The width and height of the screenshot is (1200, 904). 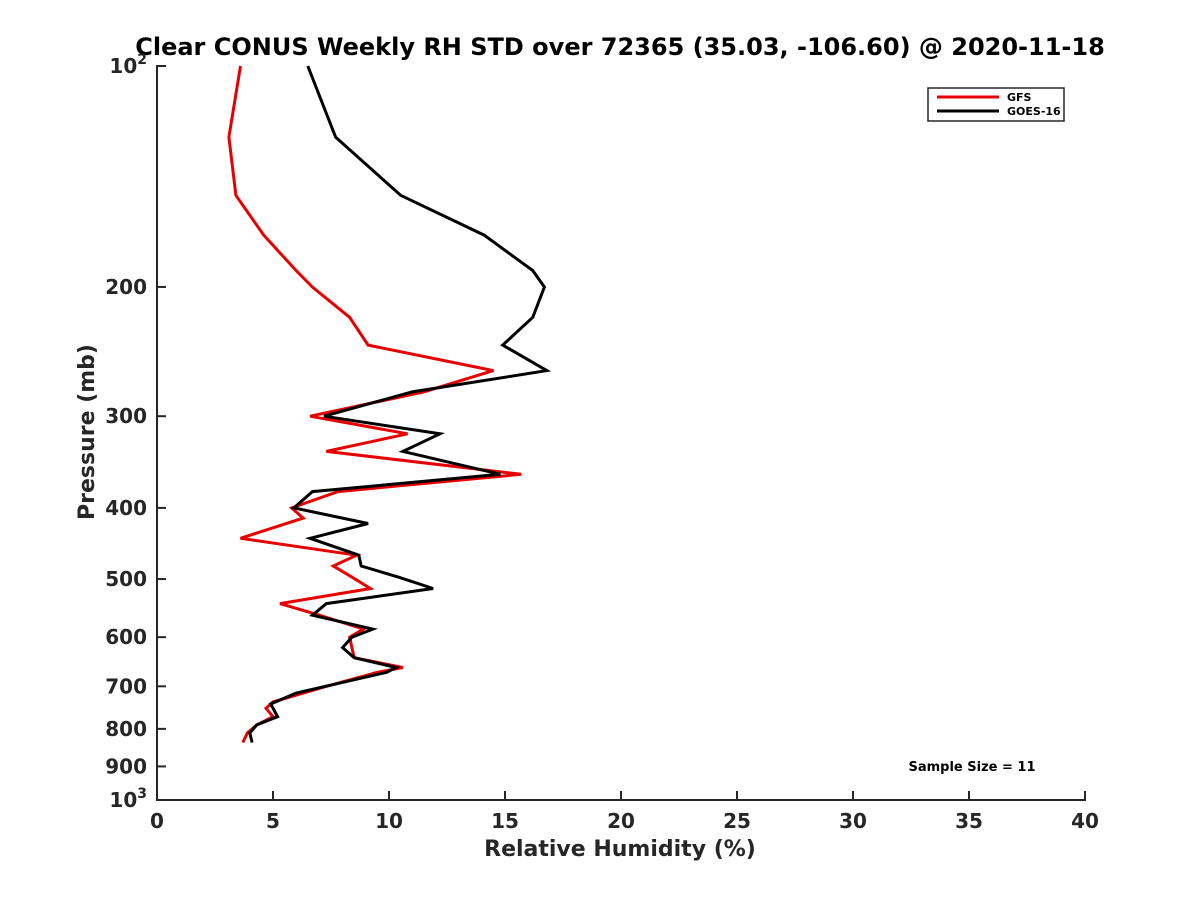 What do you see at coordinates (128, 65) in the screenshot?
I see `y-tick-label: 10²` at bounding box center [128, 65].